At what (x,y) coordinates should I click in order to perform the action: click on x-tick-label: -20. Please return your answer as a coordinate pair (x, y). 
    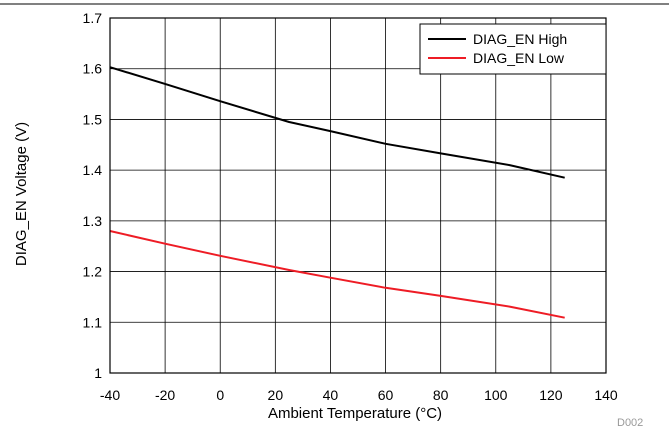
    Looking at the image, I should click on (165, 395).